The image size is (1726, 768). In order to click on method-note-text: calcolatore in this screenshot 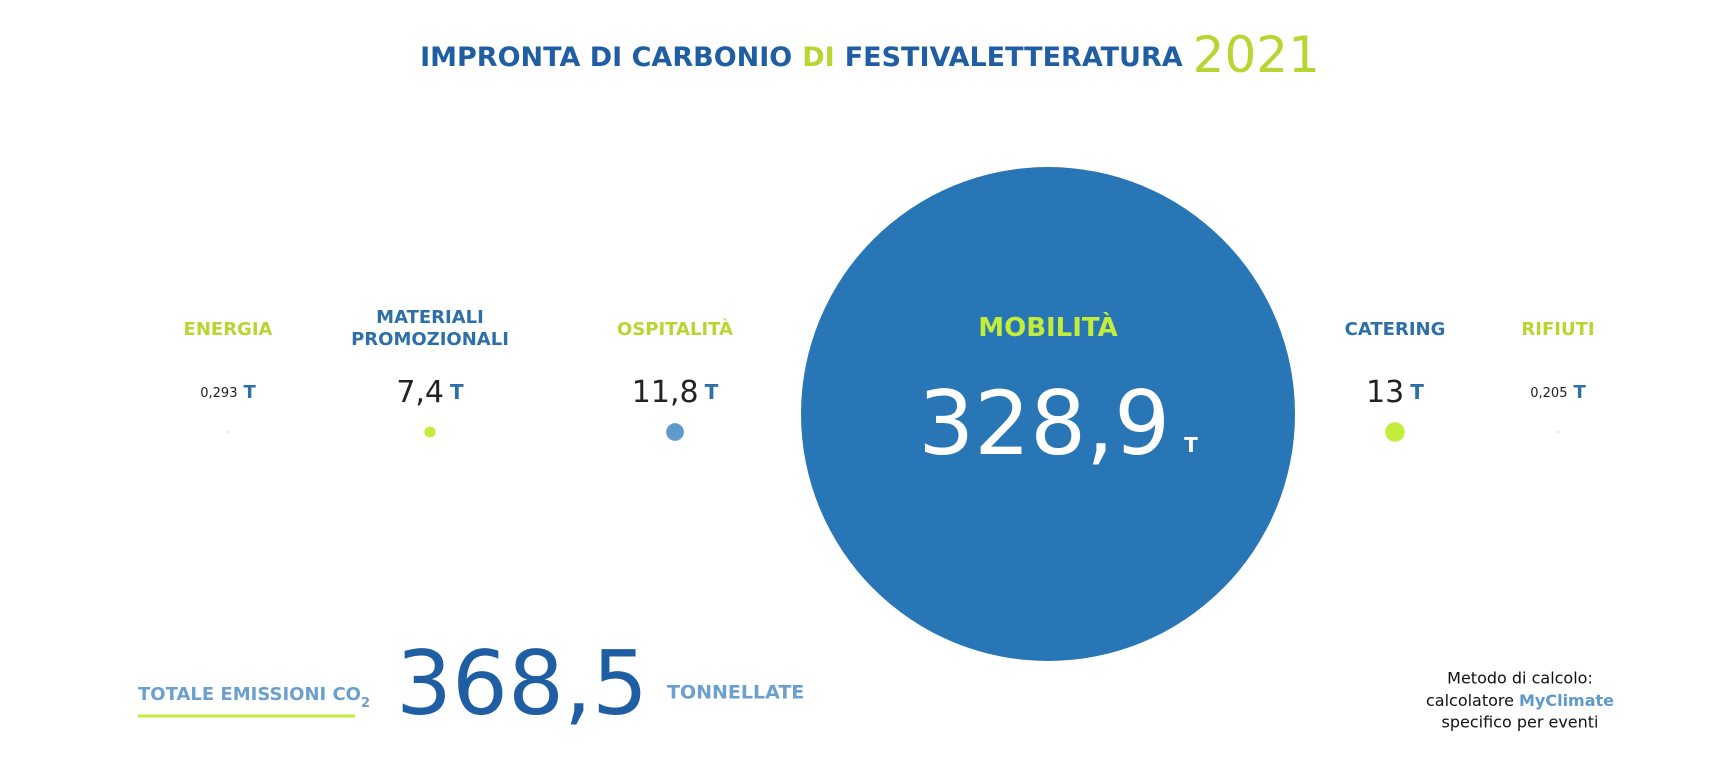, I will do `click(1470, 700)`.